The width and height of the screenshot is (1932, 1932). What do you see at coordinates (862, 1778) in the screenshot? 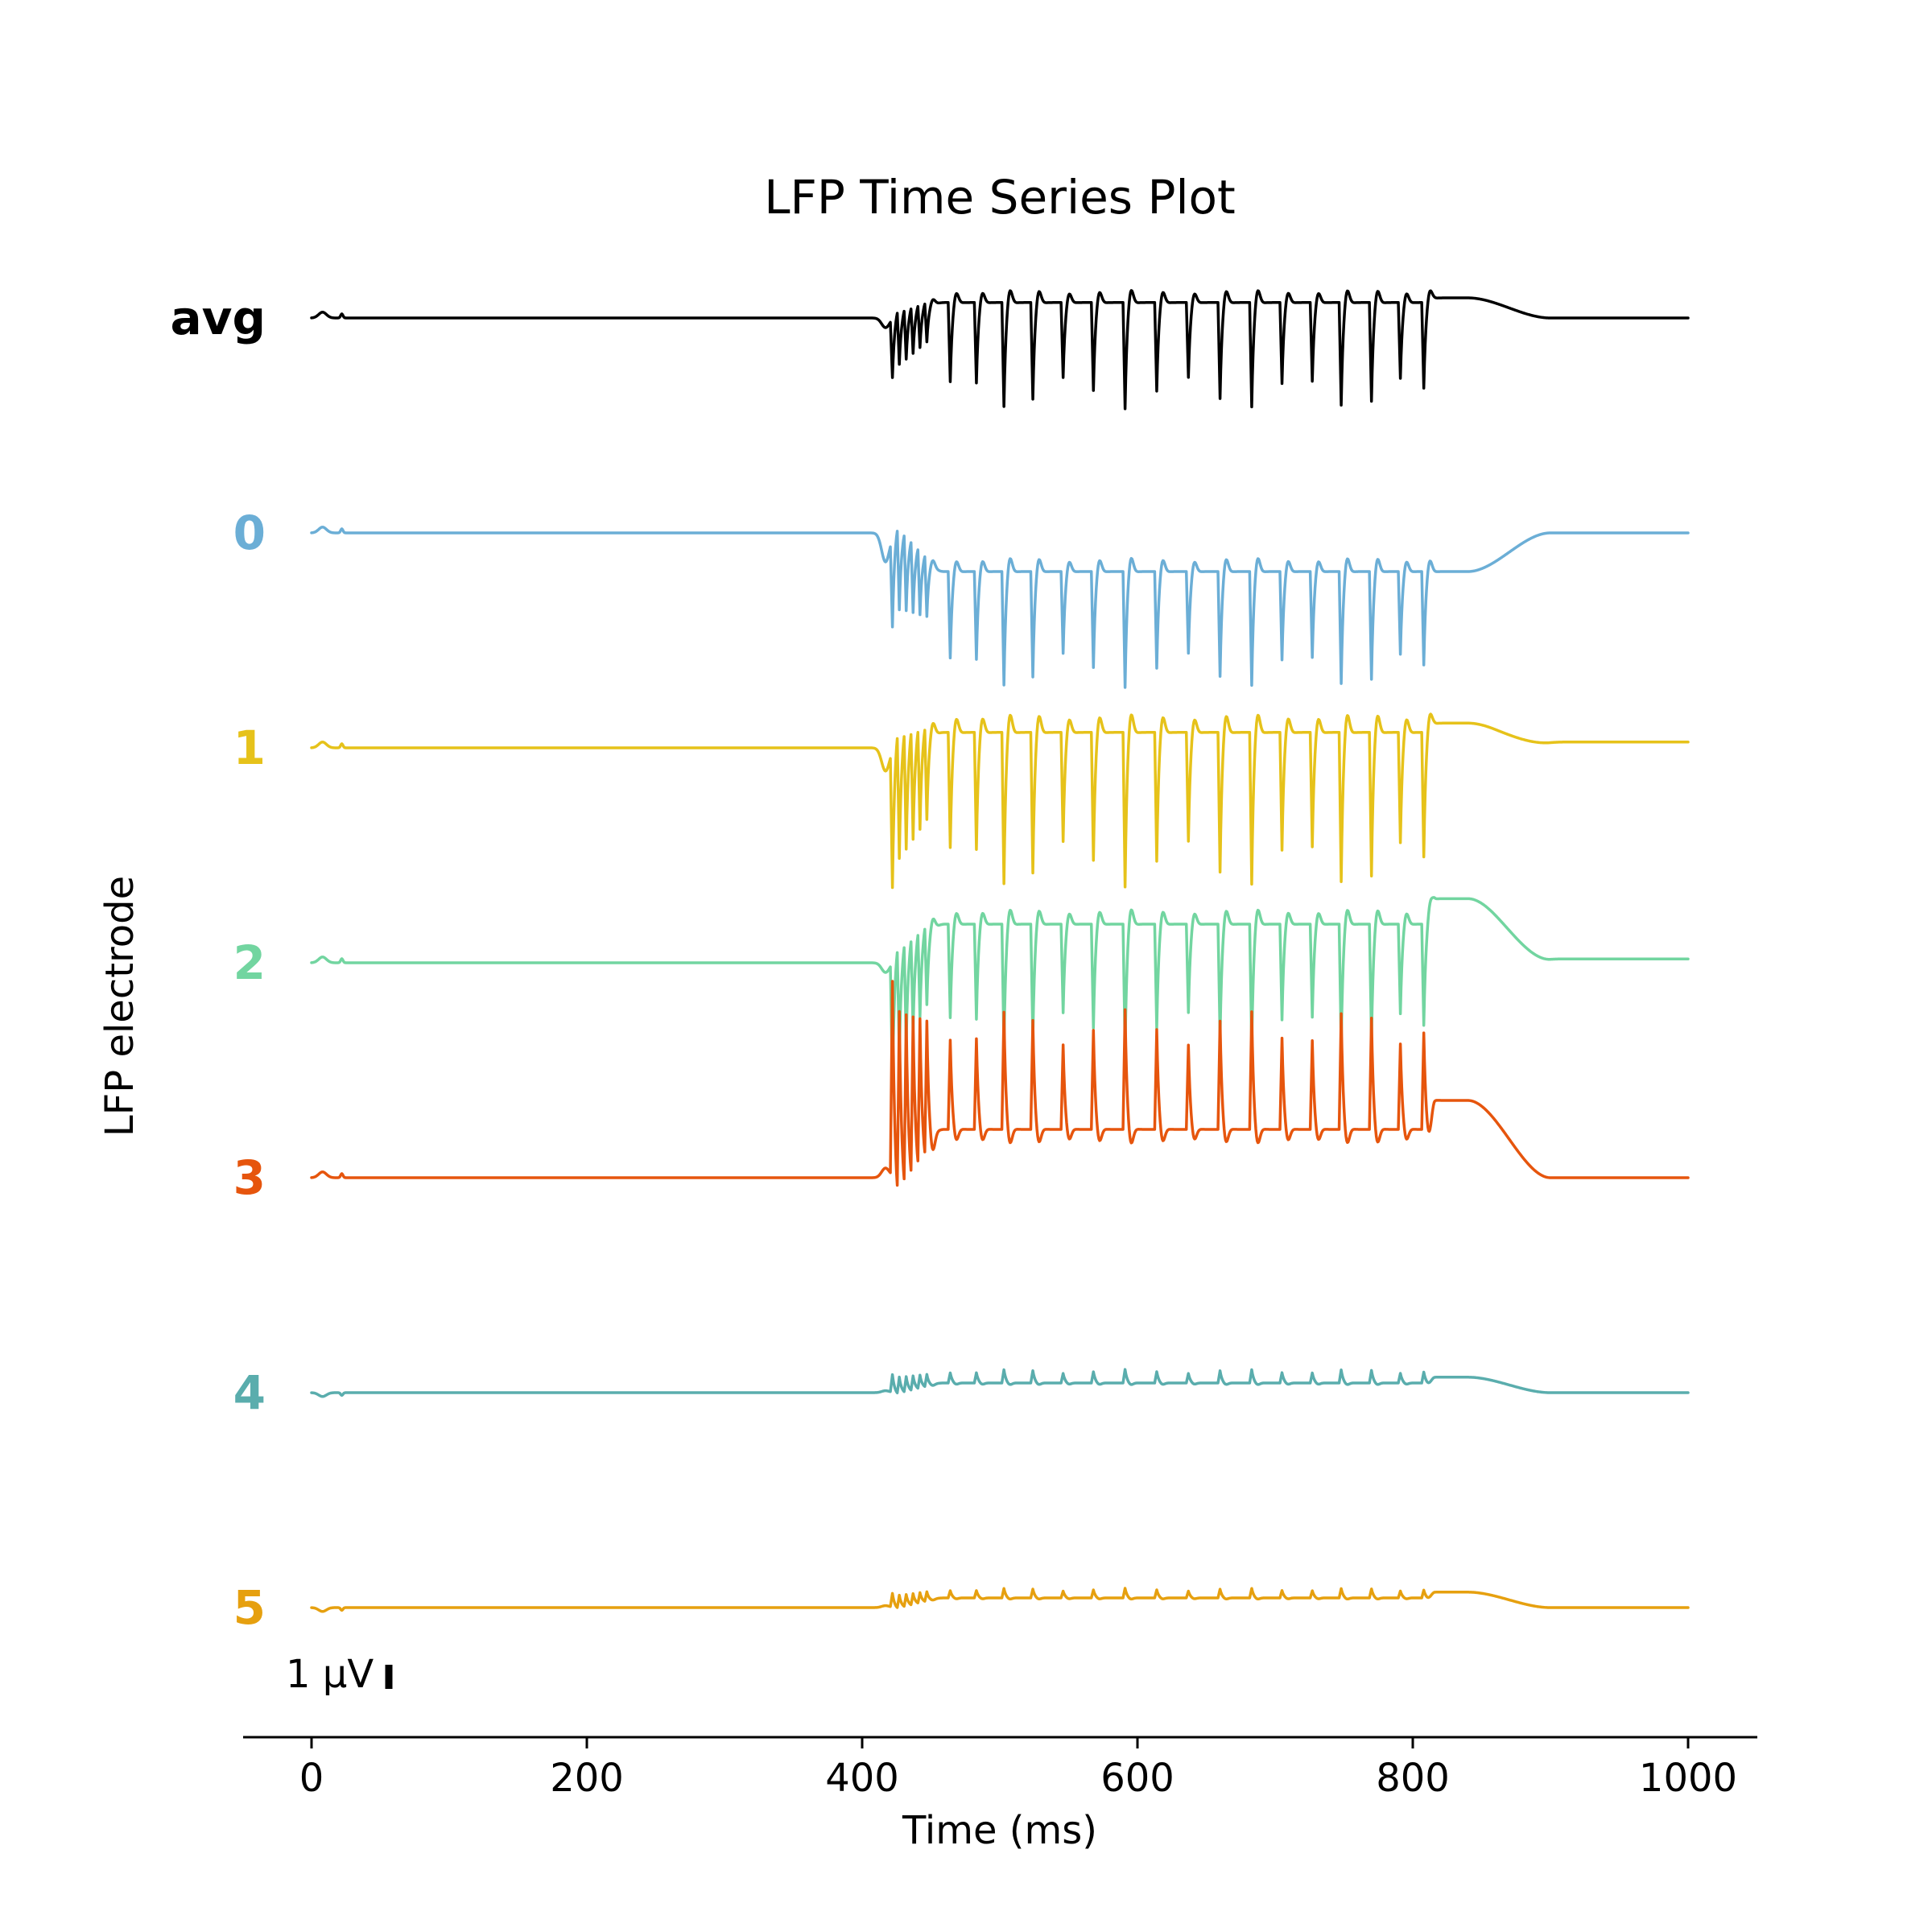
I see `x-tick-label-2: 400` at bounding box center [862, 1778].